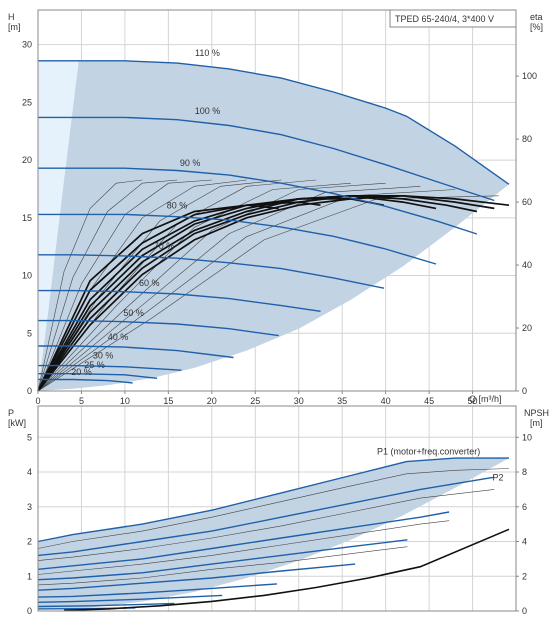  What do you see at coordinates (386, 401) in the screenshot?
I see `top-x-tick-40: 40` at bounding box center [386, 401].